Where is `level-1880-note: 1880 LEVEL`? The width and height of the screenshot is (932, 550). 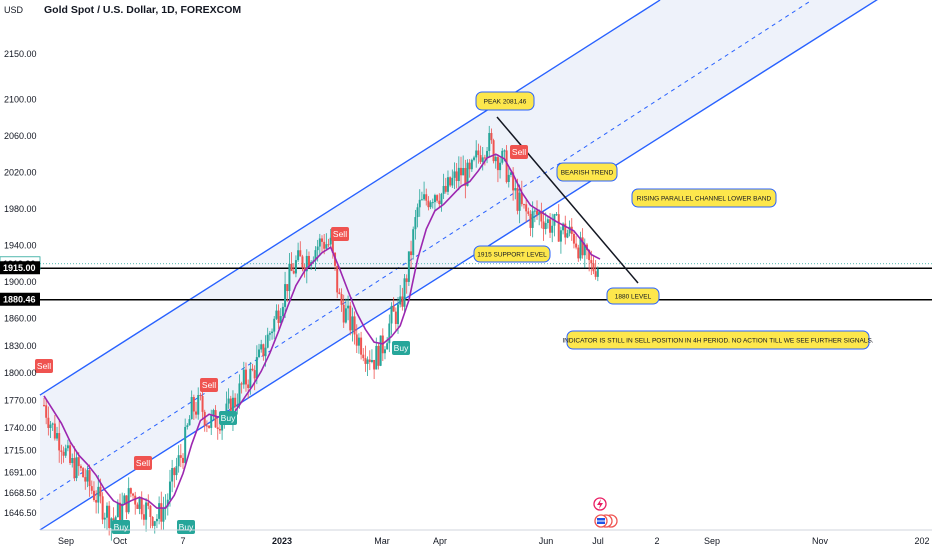 level-1880-note: 1880 LEVEL is located at coordinates (633, 296).